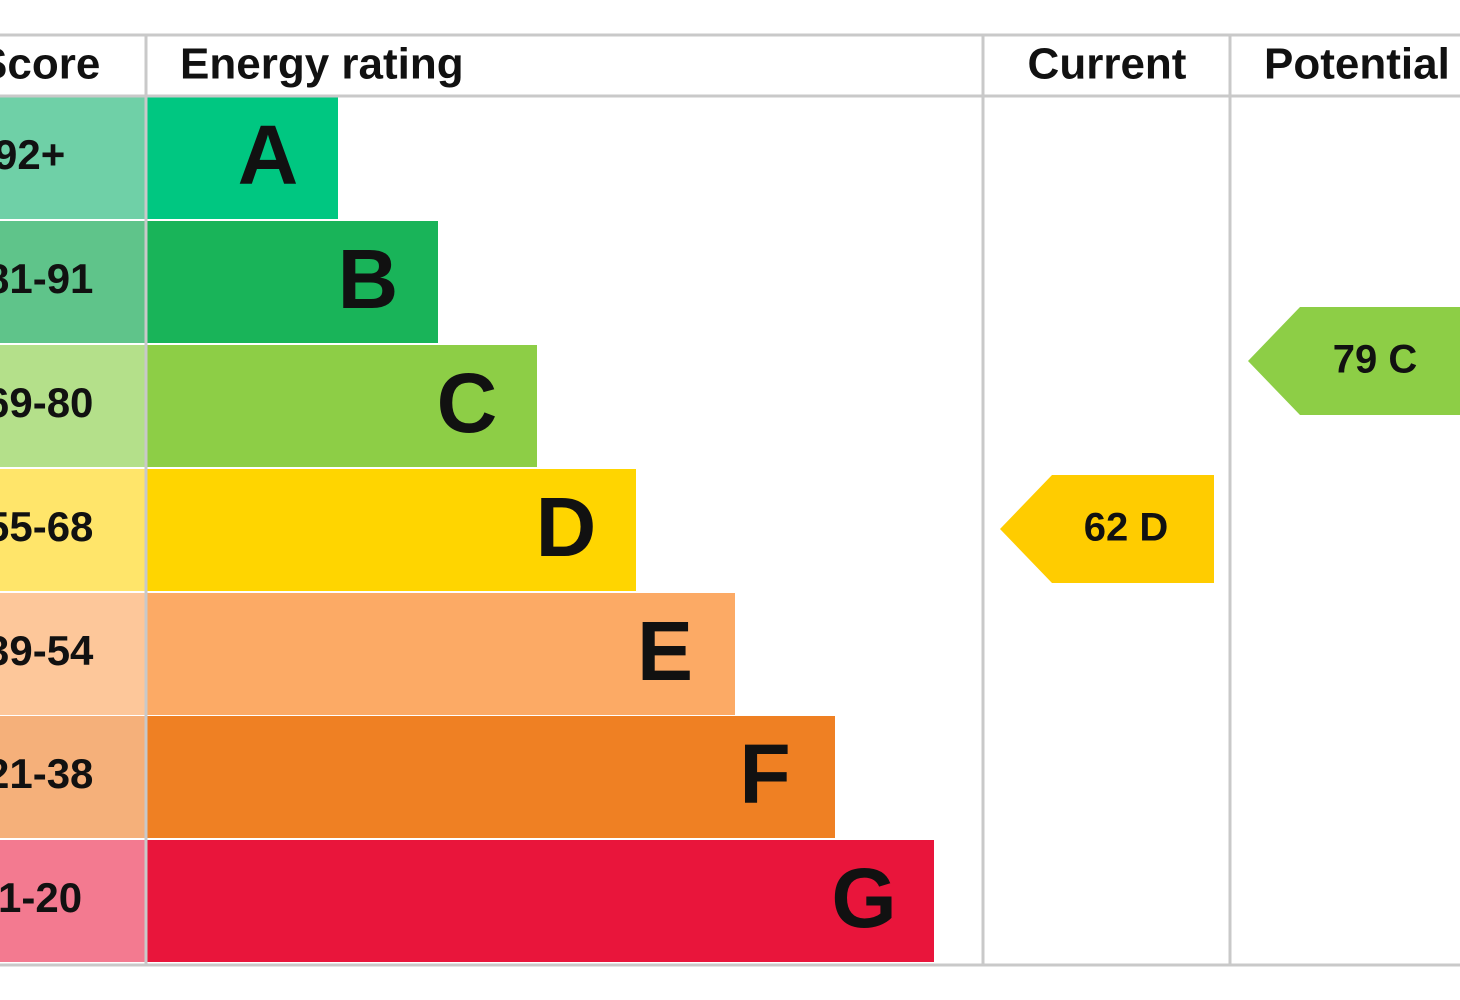  What do you see at coordinates (268, 155) in the screenshot?
I see `band-letter: A` at bounding box center [268, 155].